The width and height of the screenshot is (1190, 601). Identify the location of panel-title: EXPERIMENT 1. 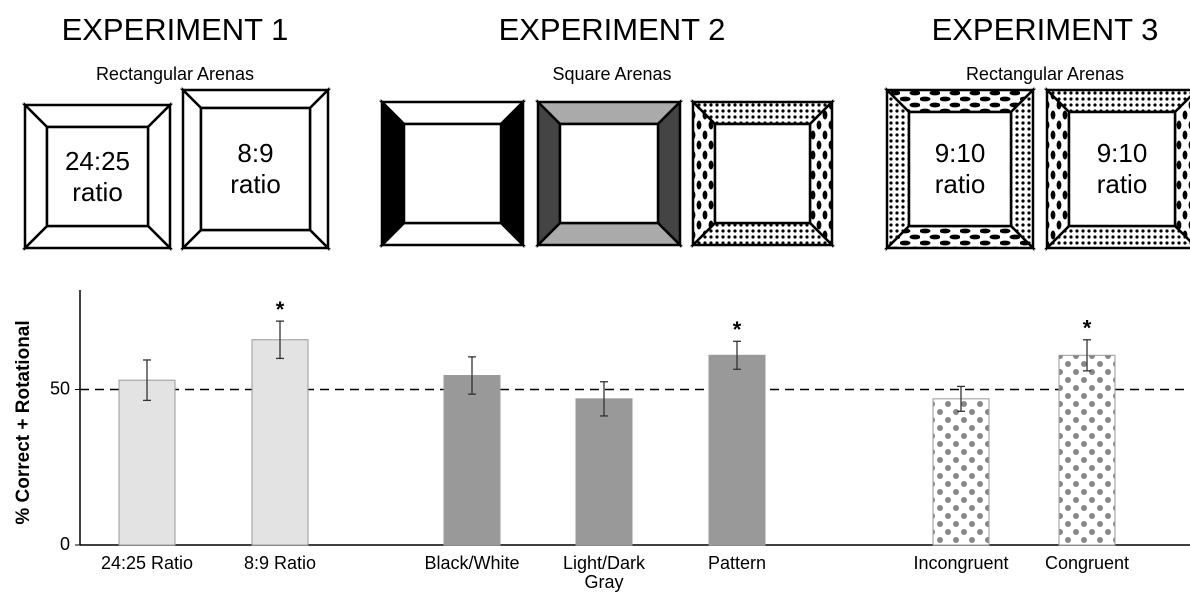
(175, 29).